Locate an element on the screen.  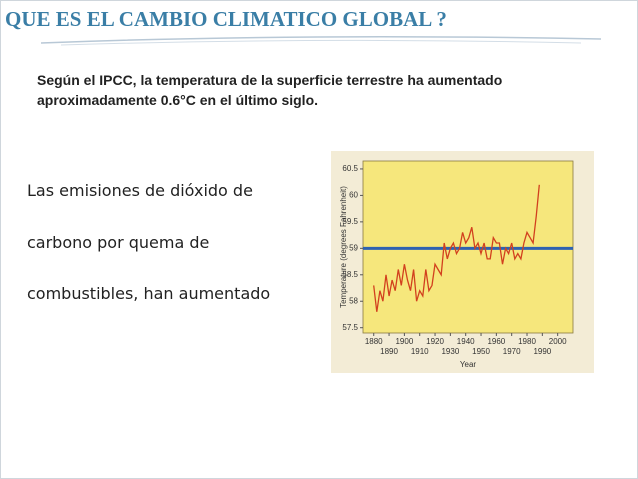
body-line: carbono por quema de is located at coordinates (118, 242).